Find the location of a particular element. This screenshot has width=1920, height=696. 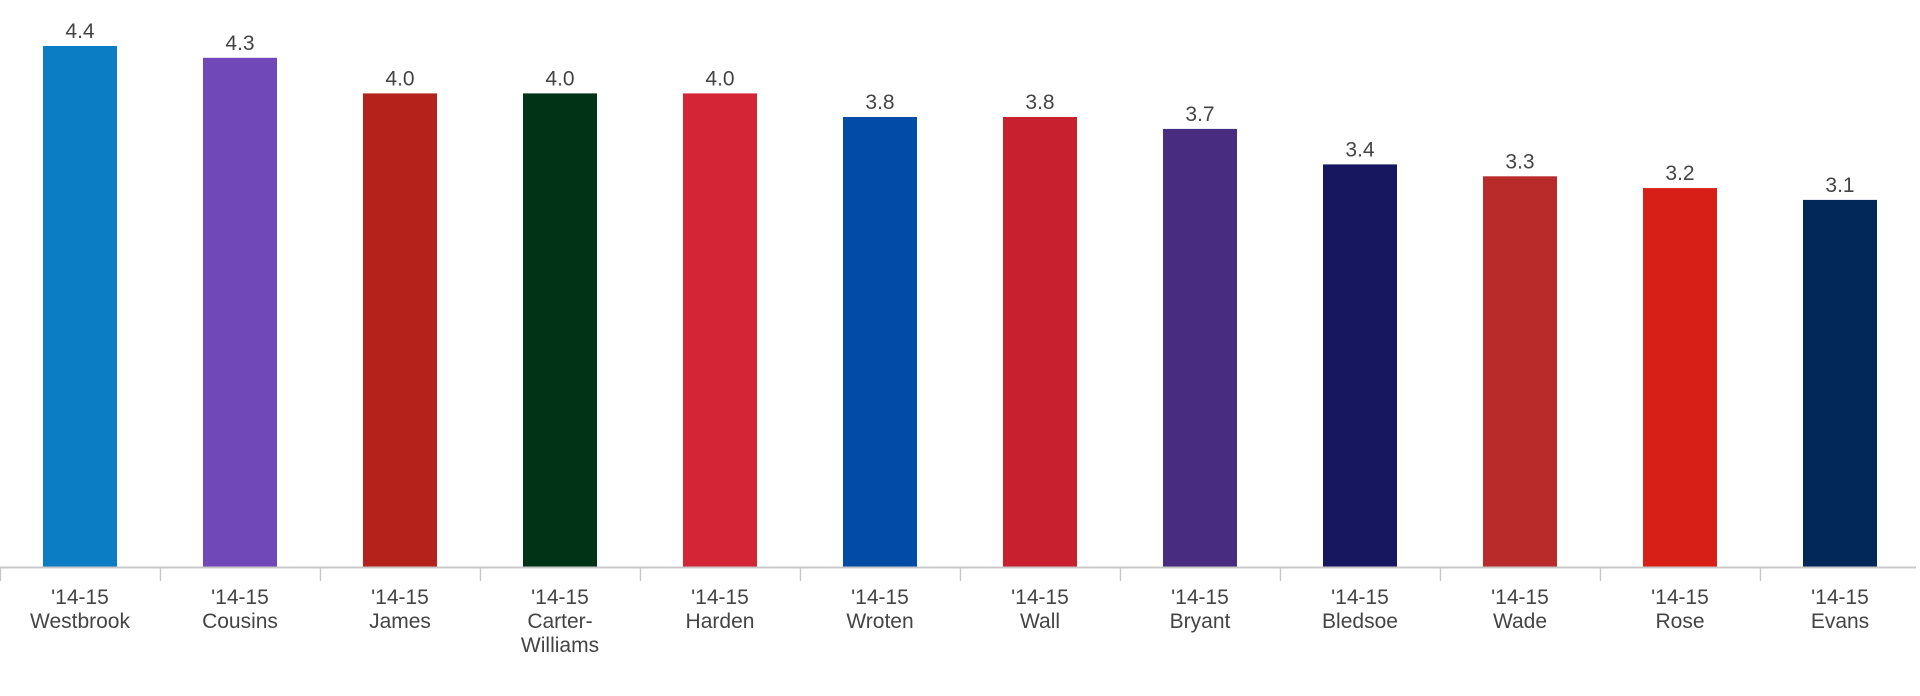

bar-value-label: 3.4 is located at coordinates (1360, 149).